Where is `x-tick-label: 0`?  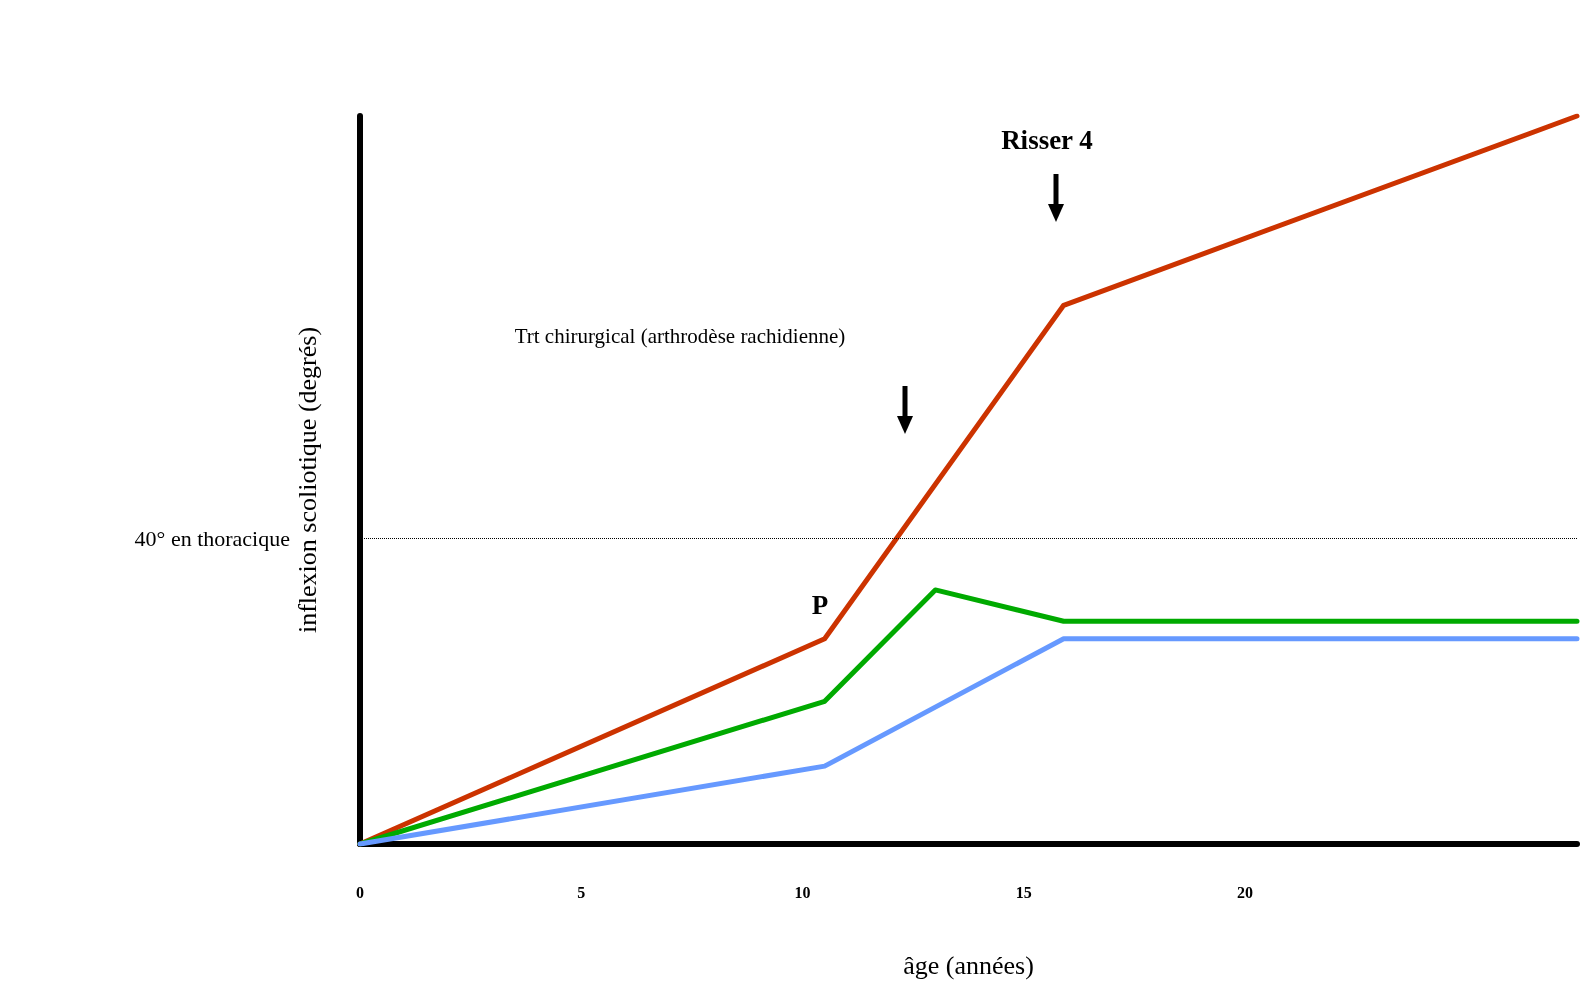 x-tick-label: 0 is located at coordinates (360, 892).